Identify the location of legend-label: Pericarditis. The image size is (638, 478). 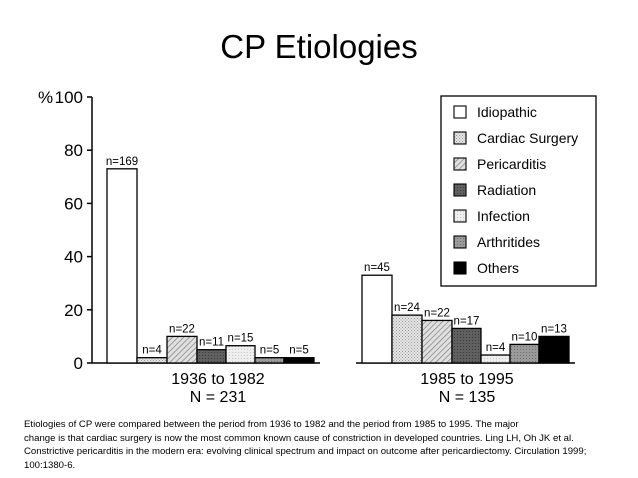
(511, 164).